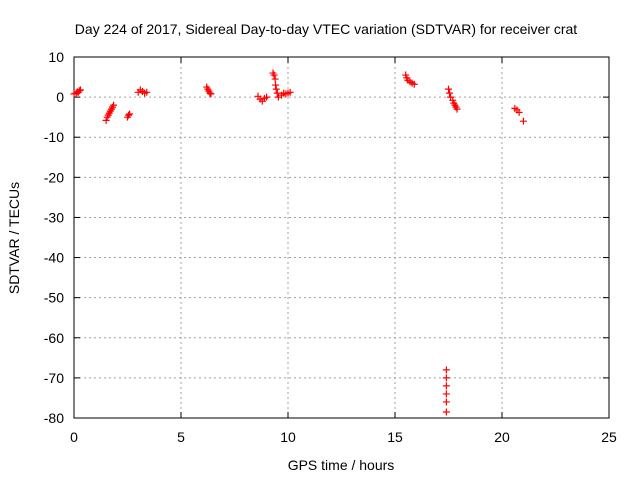  What do you see at coordinates (54, 237) in the screenshot?
I see `y-tick-labels: 10 0 -10 -20 -30 -40 -50 -60 -70 -80` at bounding box center [54, 237].